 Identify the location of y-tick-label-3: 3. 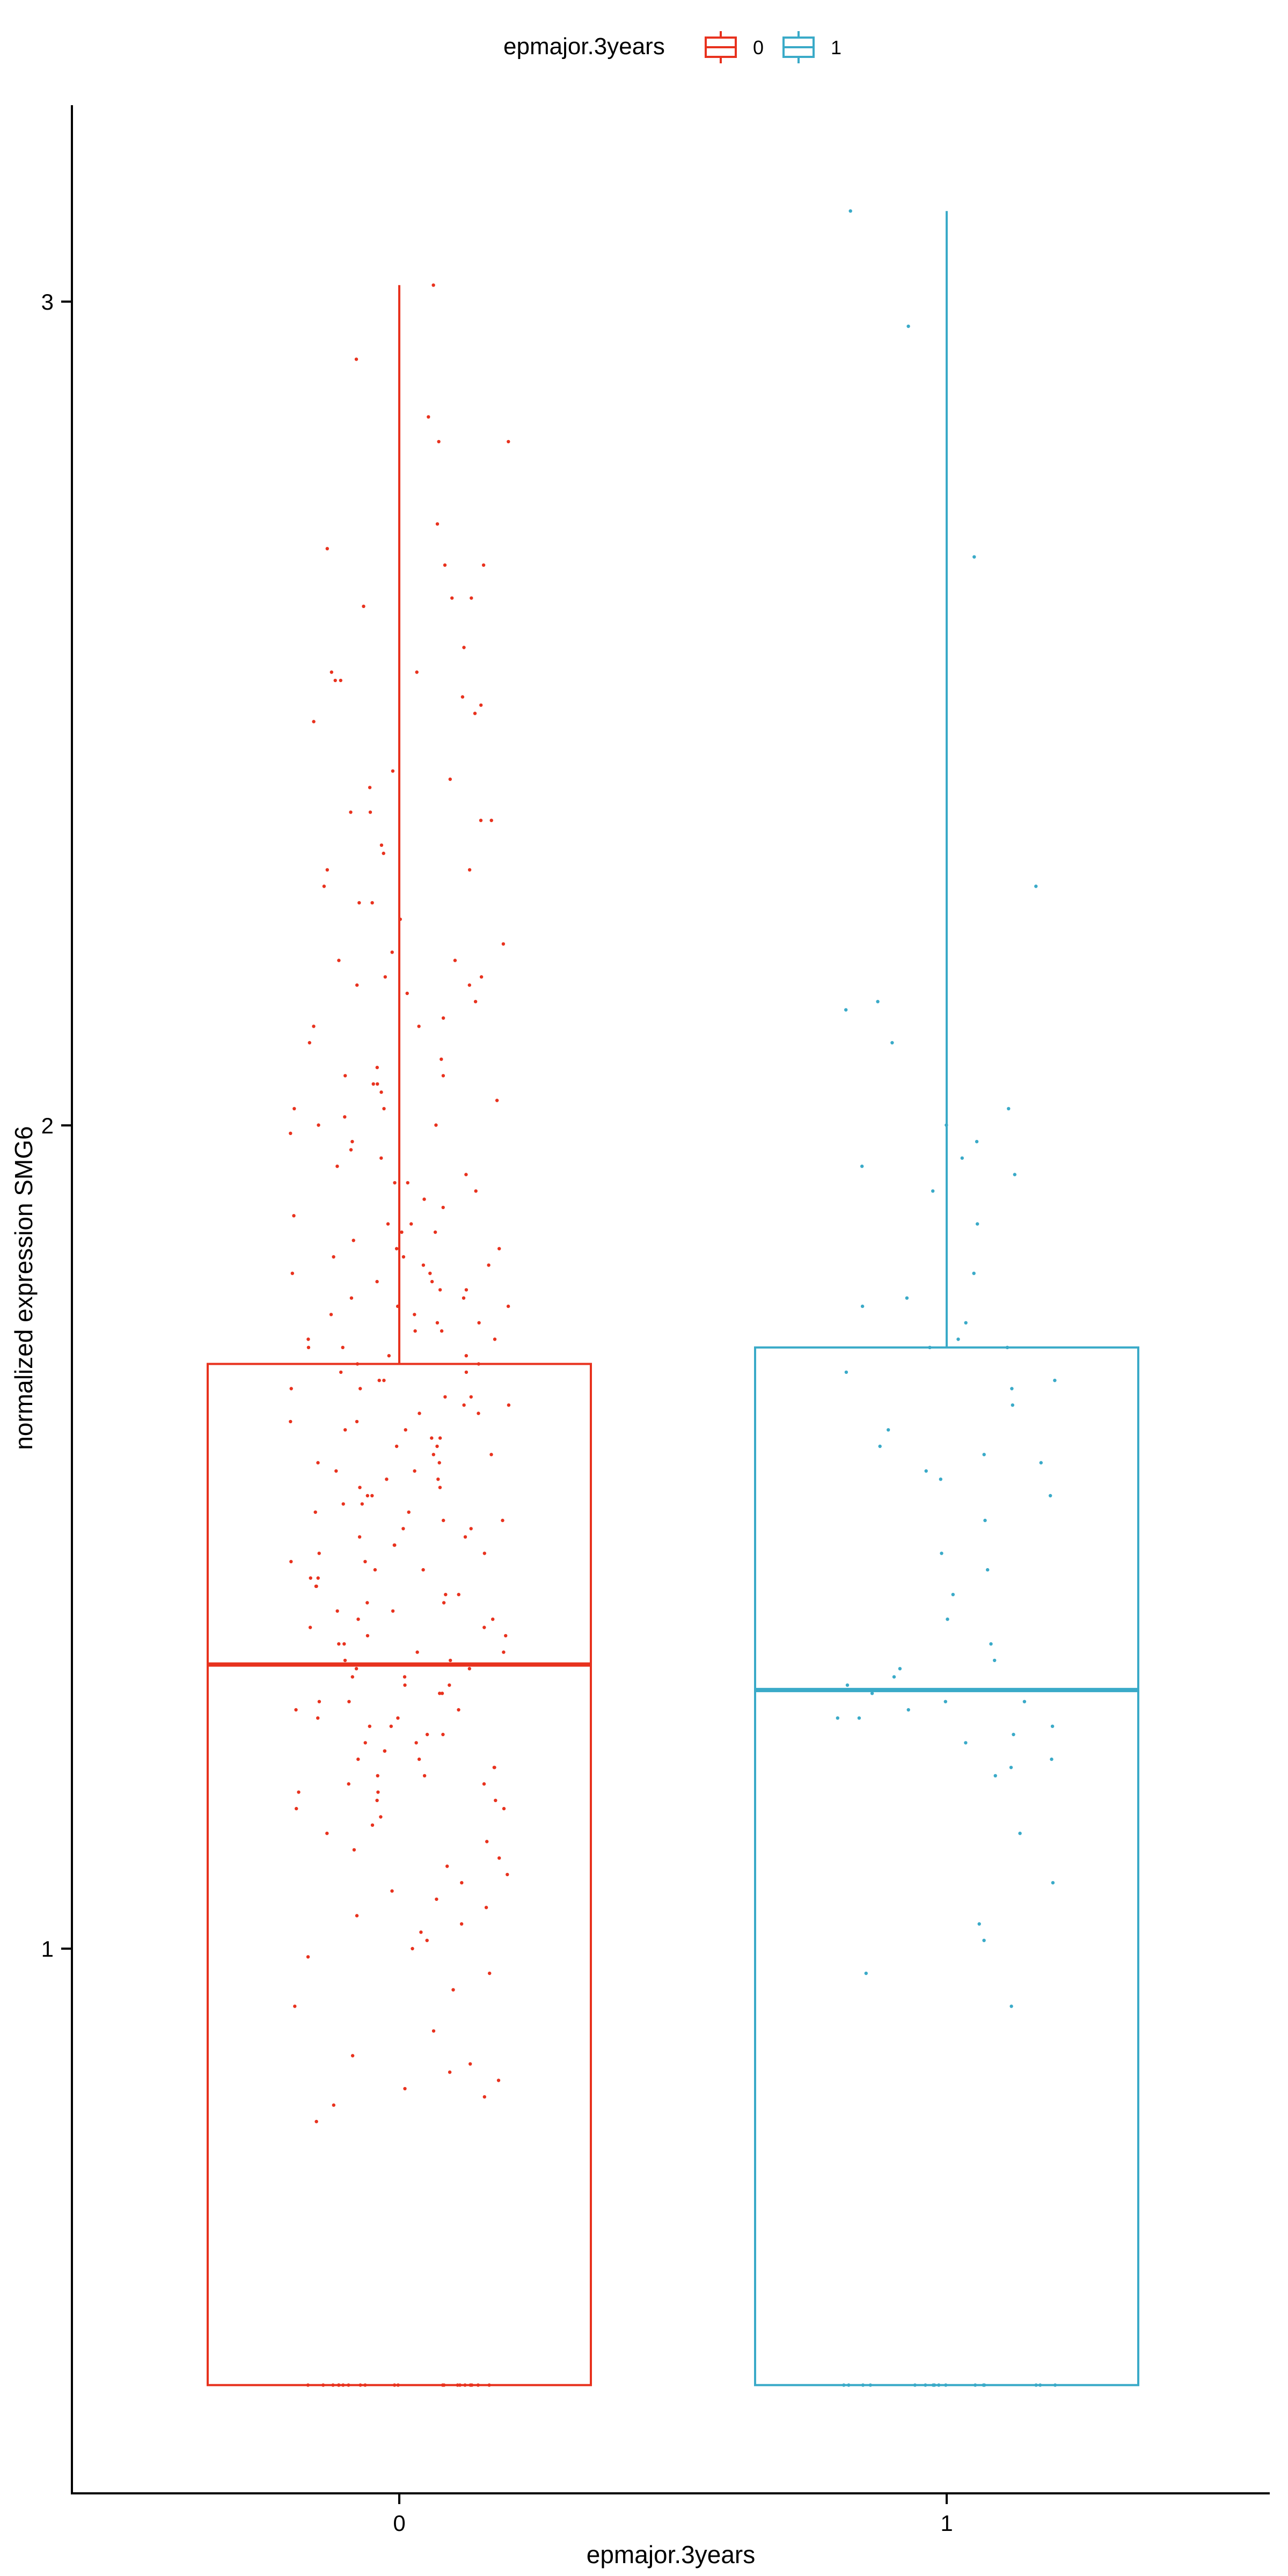
(47, 301).